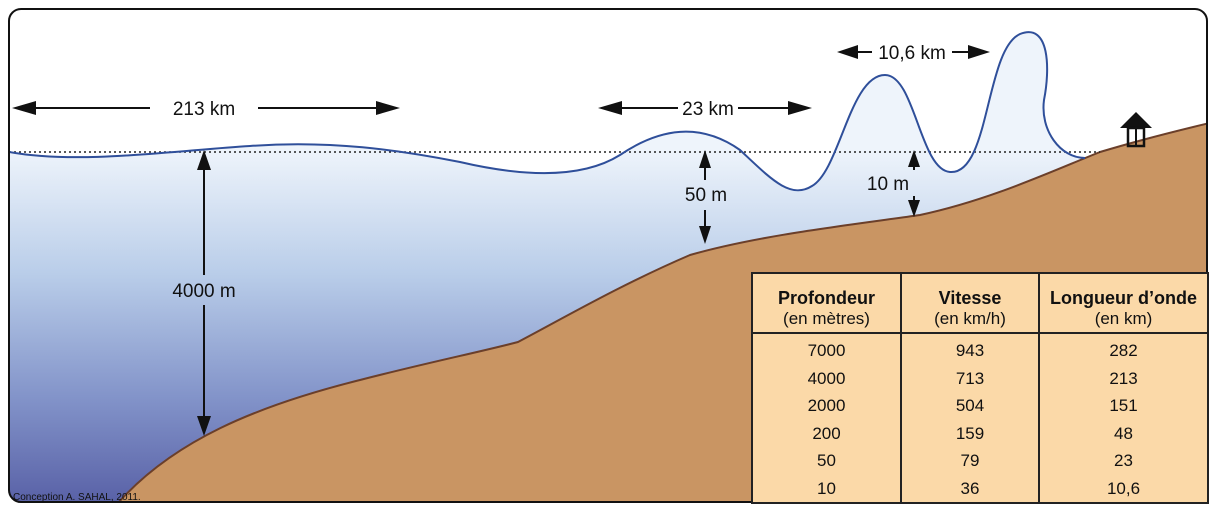 This screenshot has width=1214, height=510. Describe the element at coordinates (969, 349) in the screenshot. I see `table-cell: 943` at that location.